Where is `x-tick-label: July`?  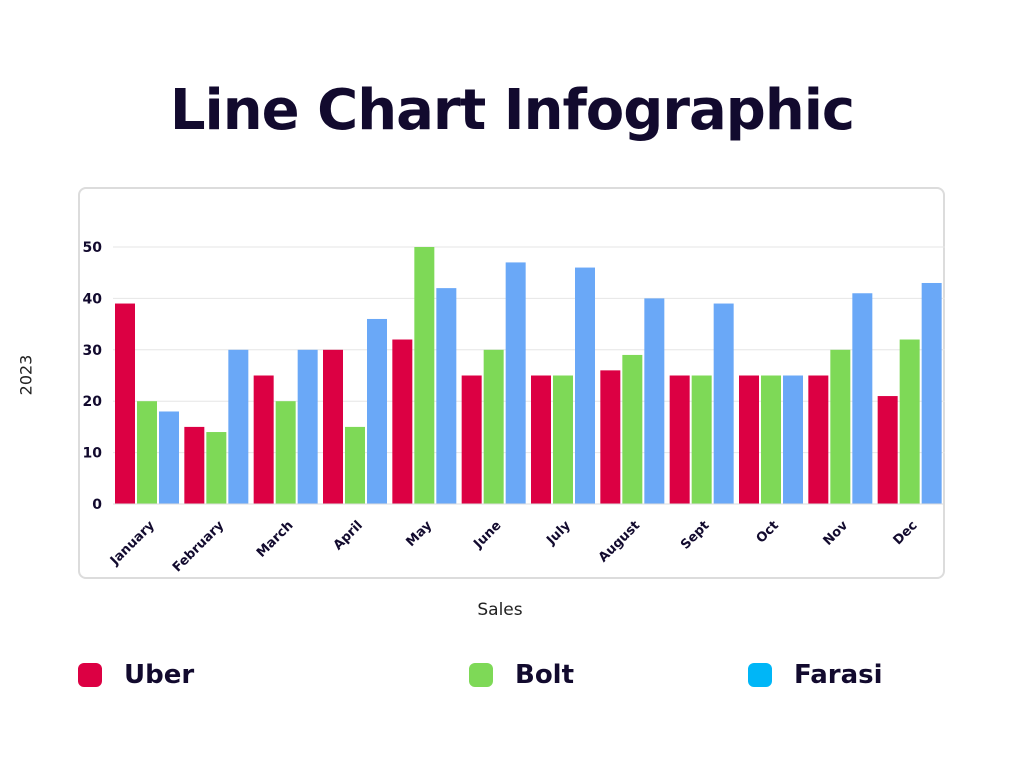 x-tick-label: July is located at coordinates (558, 533).